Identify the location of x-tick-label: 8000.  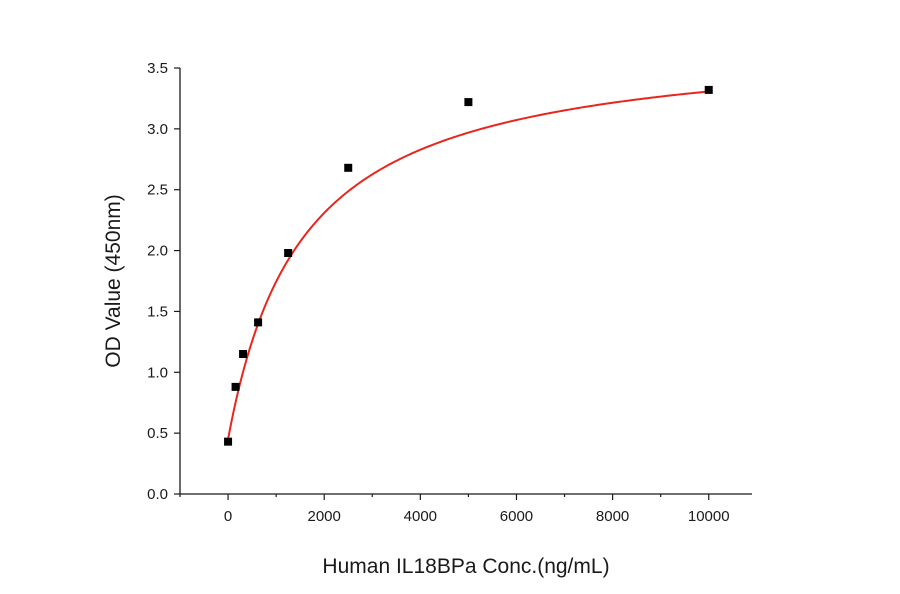
(612, 516).